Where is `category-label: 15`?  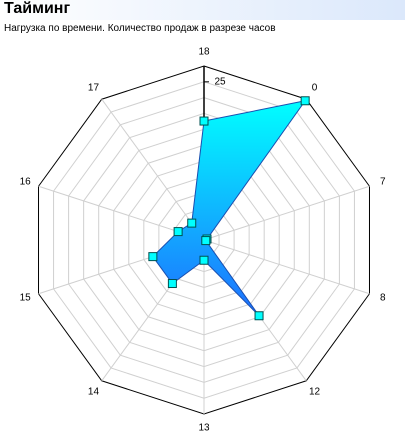 category-label: 15 is located at coordinates (26, 298).